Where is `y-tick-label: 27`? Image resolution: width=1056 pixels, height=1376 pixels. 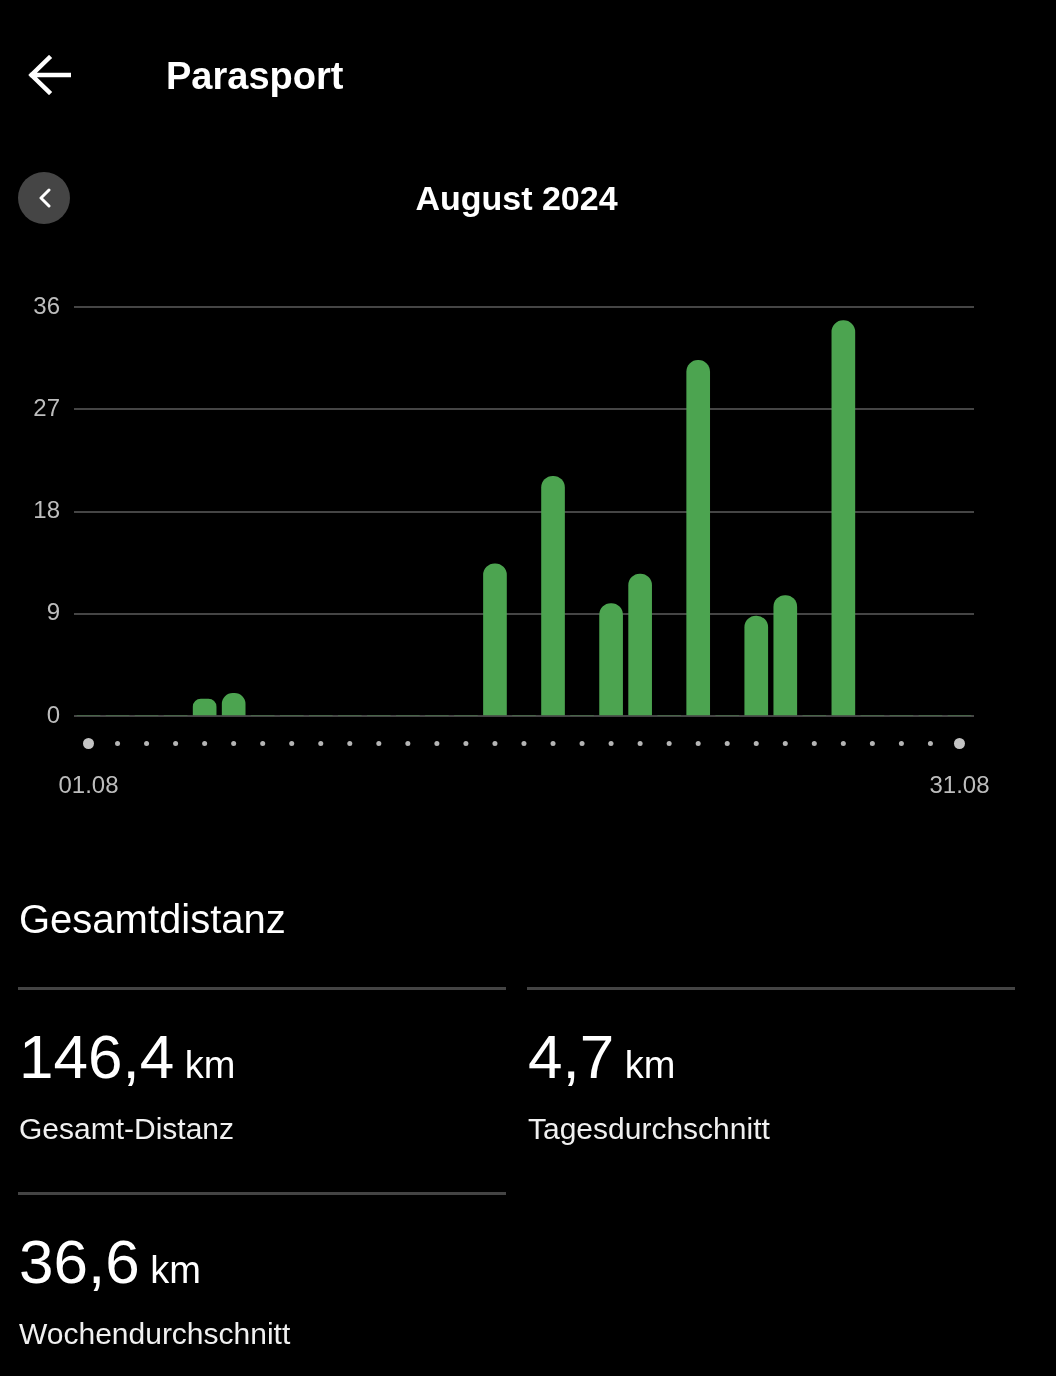 y-tick-label: 27 is located at coordinates (46, 407).